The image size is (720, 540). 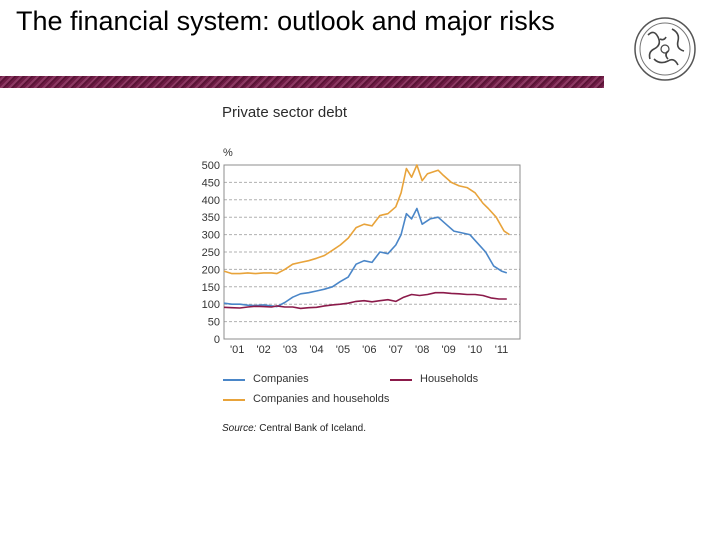 I want to click on y-tick-label-350: 350, so click(x=211, y=218).